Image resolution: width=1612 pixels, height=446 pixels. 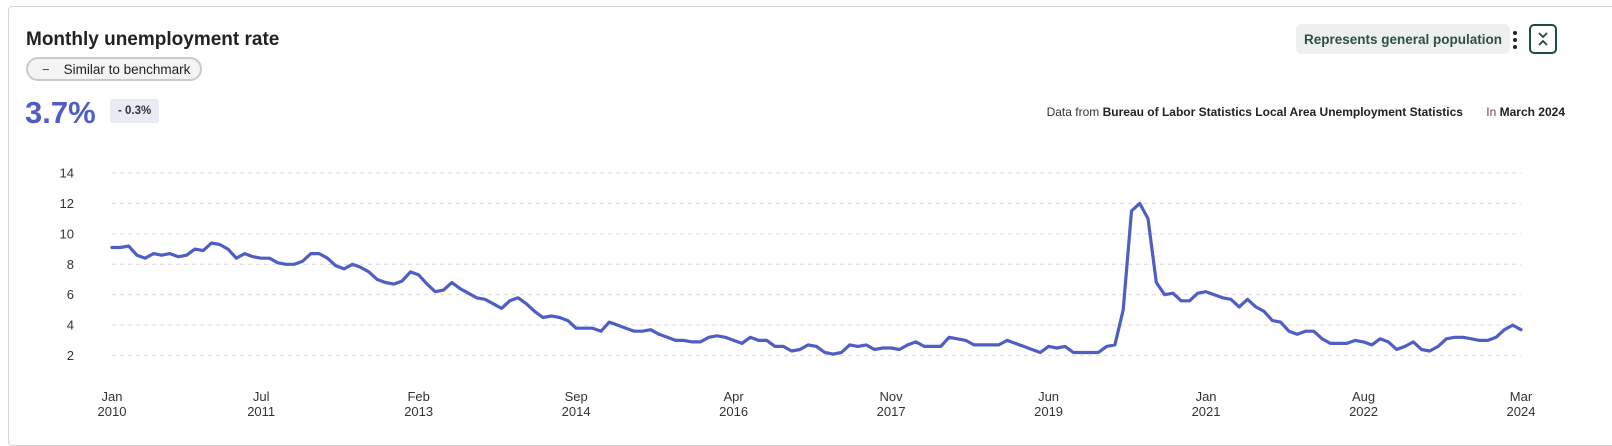 I want to click on period-value: March 2024, so click(x=1532, y=112).